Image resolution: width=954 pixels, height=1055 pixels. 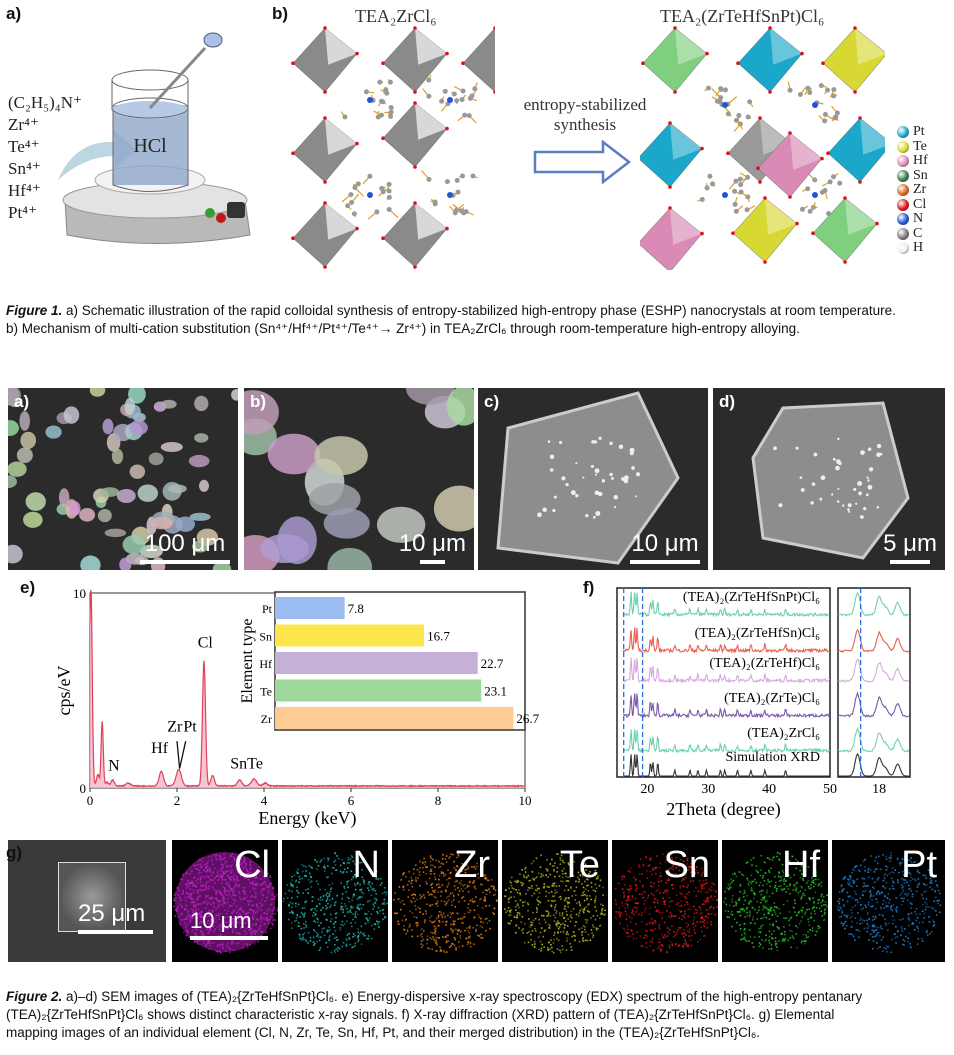 What do you see at coordinates (830, 480) in the screenshot?
I see `sem-texture` at bounding box center [830, 480].